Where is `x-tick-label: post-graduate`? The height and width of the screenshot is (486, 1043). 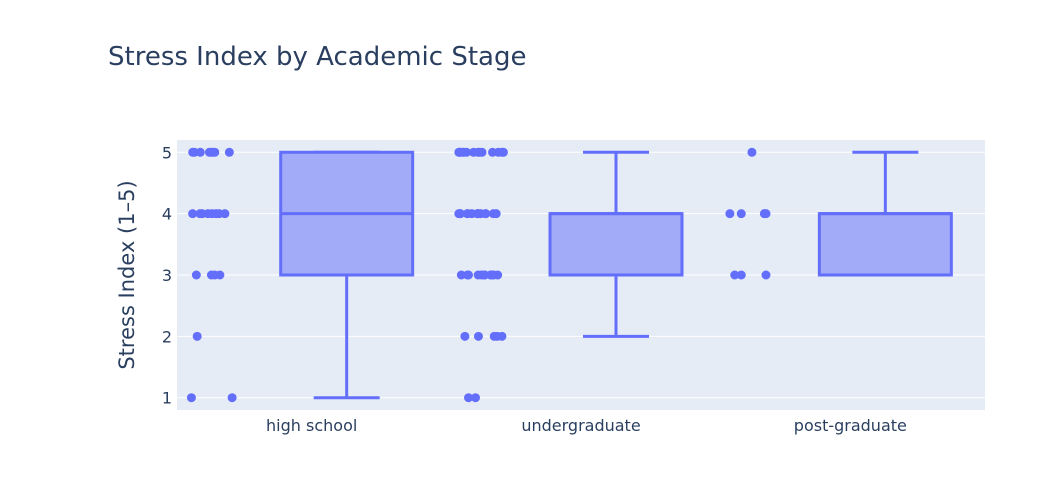
x-tick-label: post-graduate is located at coordinates (850, 425).